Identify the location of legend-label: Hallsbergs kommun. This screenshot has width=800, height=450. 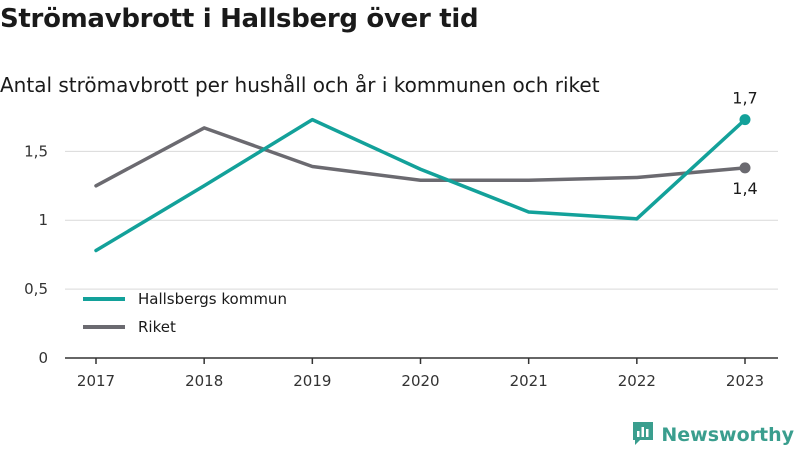
(212, 299).